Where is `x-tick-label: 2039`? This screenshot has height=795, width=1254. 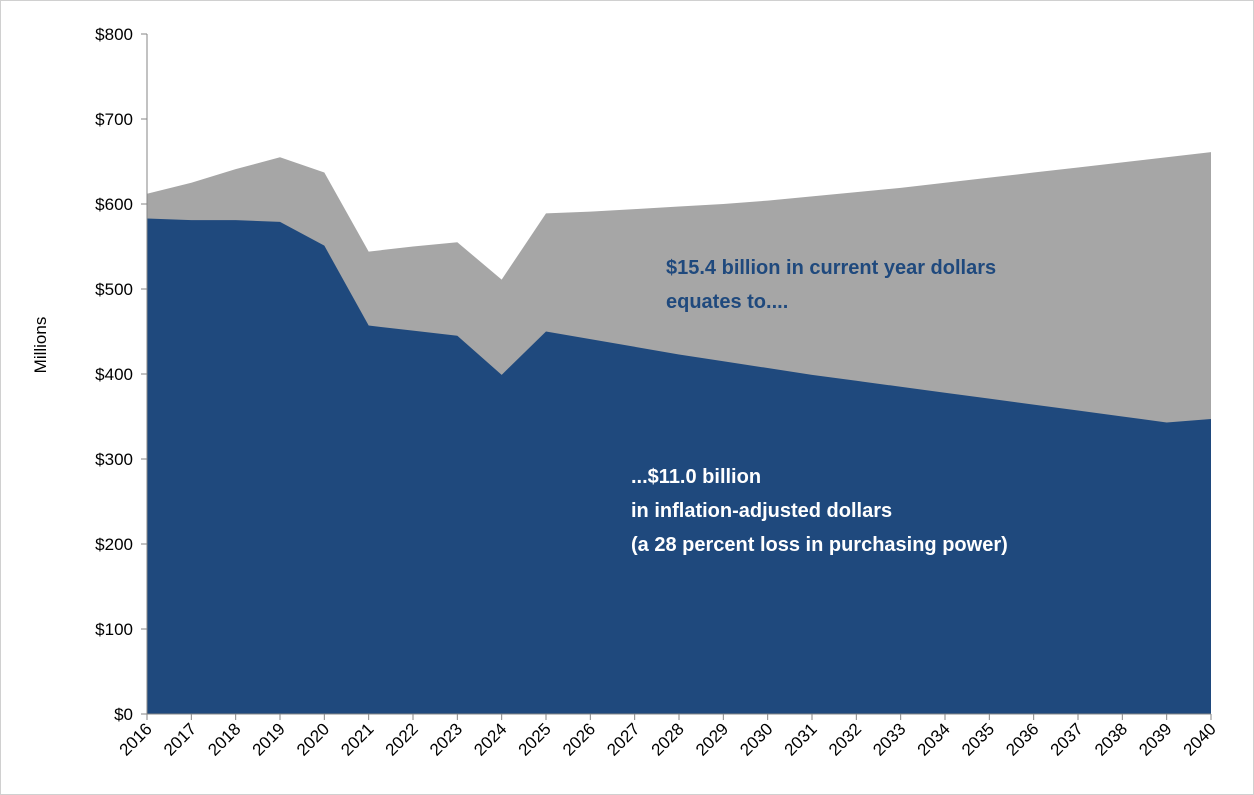 x-tick-label: 2039 is located at coordinates (1155, 739).